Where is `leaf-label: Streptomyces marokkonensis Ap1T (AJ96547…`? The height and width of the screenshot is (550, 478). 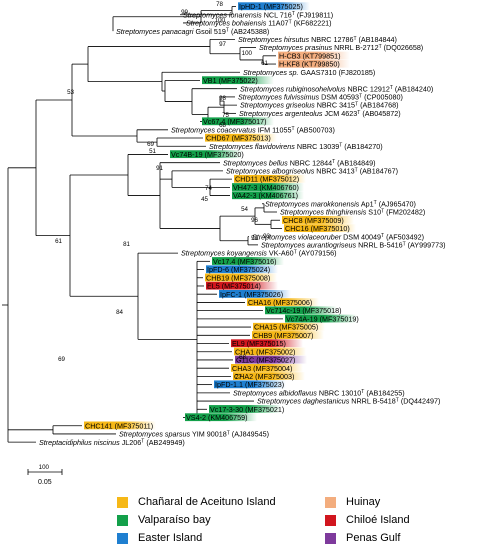
leaf-label: Streptomyces marokkonensis Ap1T (AJ96547… is located at coordinates (340, 203).